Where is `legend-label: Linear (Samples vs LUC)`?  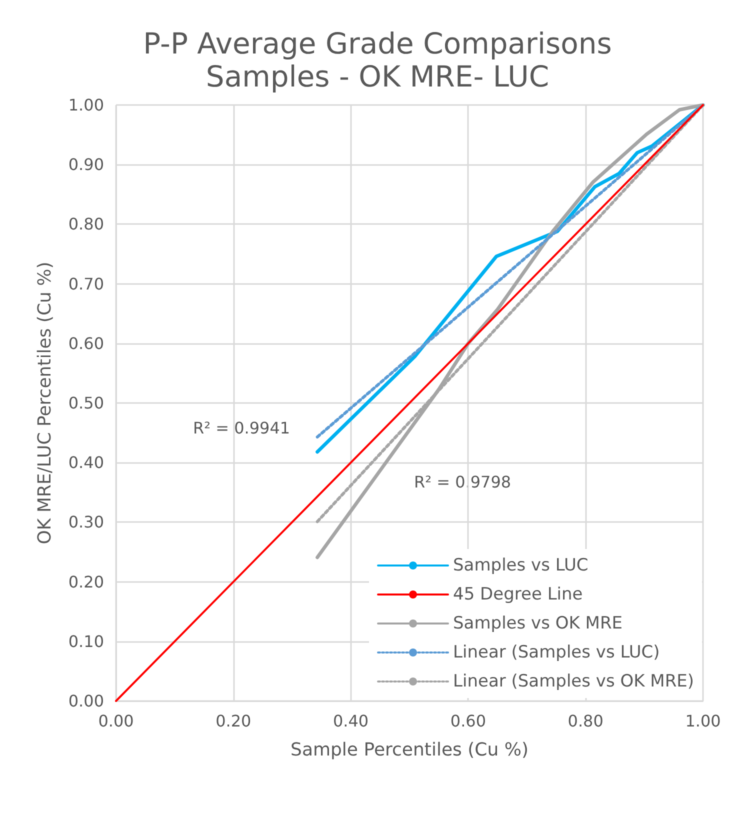 legend-label: Linear (Samples vs LUC) is located at coordinates (556, 652).